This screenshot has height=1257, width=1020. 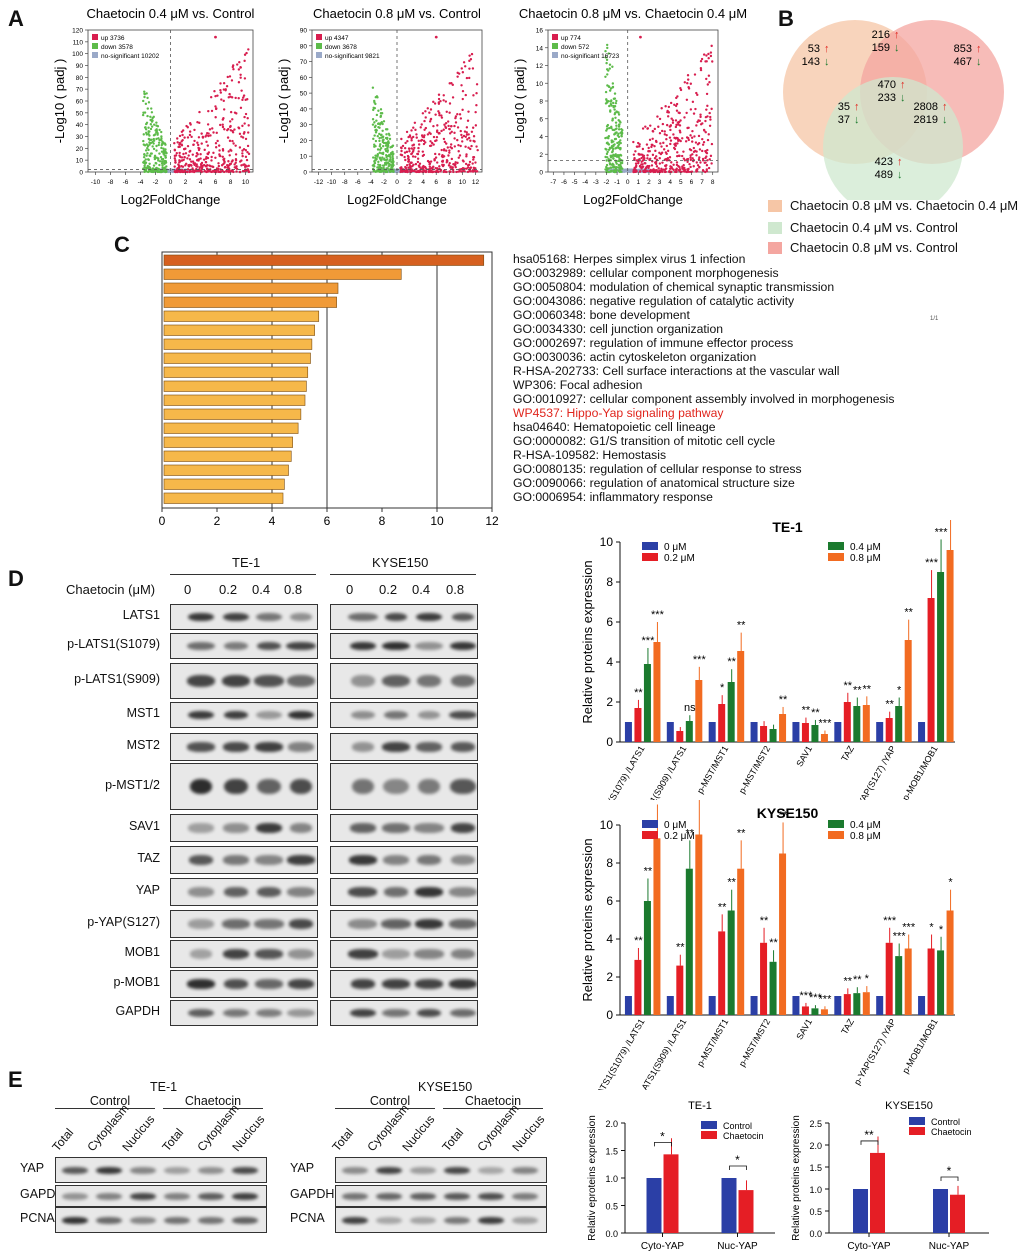 What do you see at coordinates (16, 18) in the screenshot?
I see `panel-label-a: A` at bounding box center [16, 18].